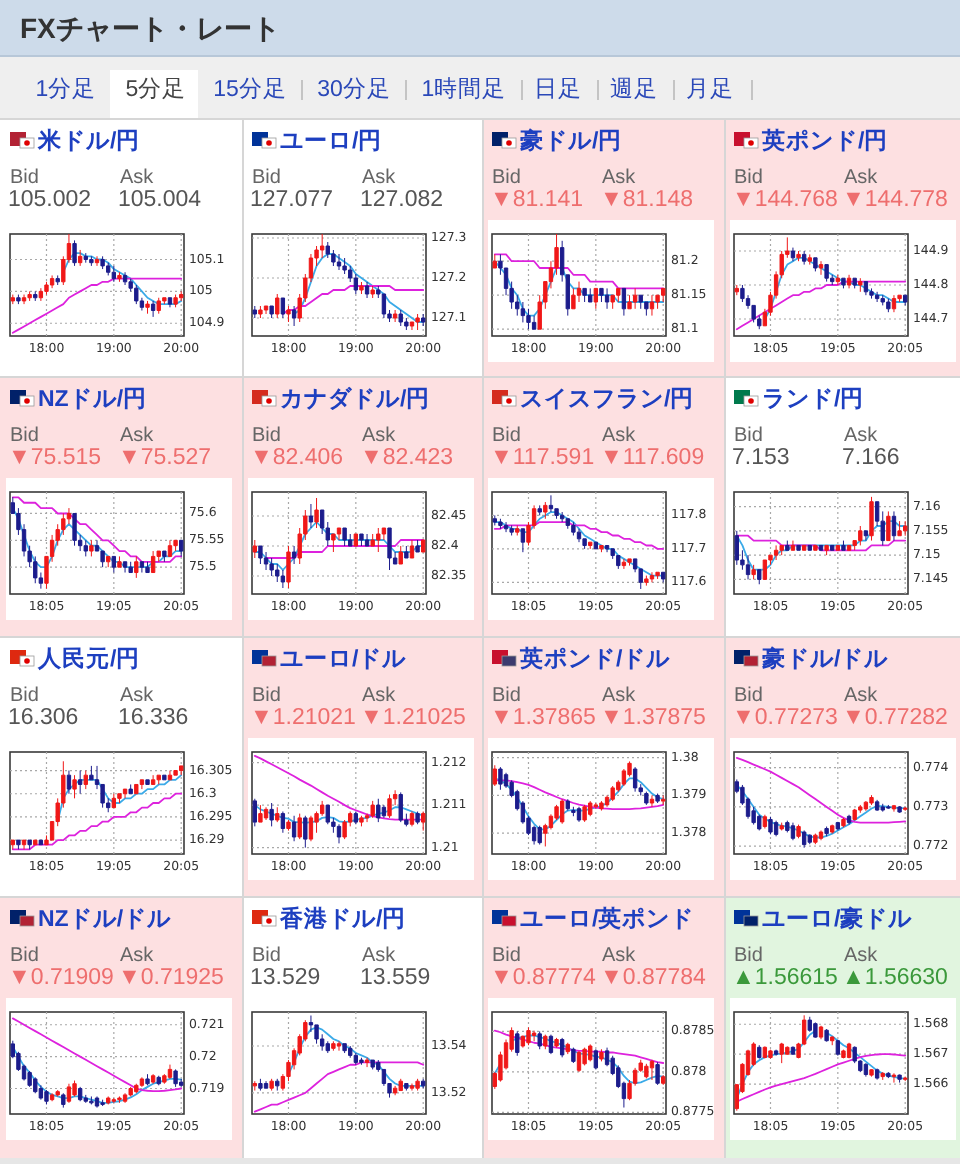 The image size is (960, 1164). Describe the element at coordinates (558, 89) in the screenshot. I see `text: 日足` at that location.